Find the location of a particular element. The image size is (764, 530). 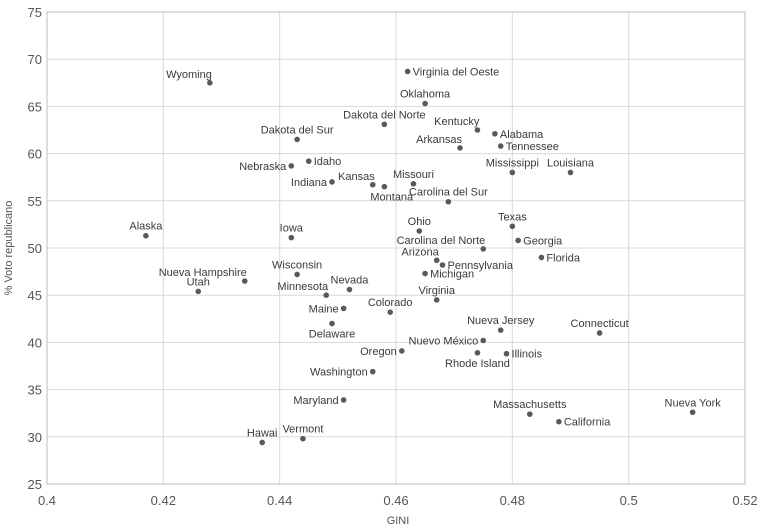

point-arkansas is located at coordinates (460, 148).